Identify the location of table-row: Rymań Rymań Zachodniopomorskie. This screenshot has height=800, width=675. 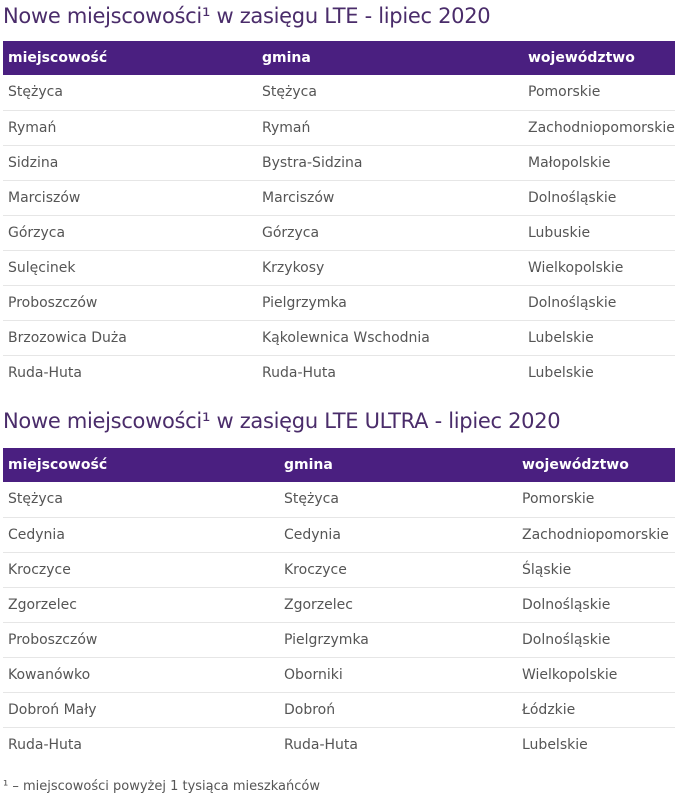
(339, 127).